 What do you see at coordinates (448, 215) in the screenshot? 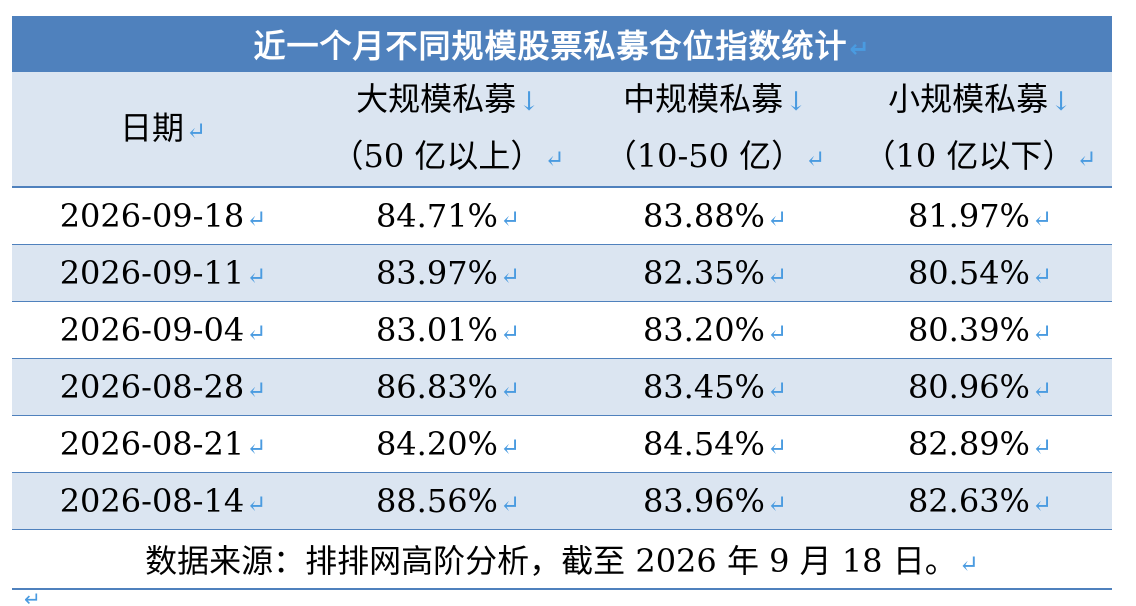
I see `cell-large: 84.71%↵` at bounding box center [448, 215].